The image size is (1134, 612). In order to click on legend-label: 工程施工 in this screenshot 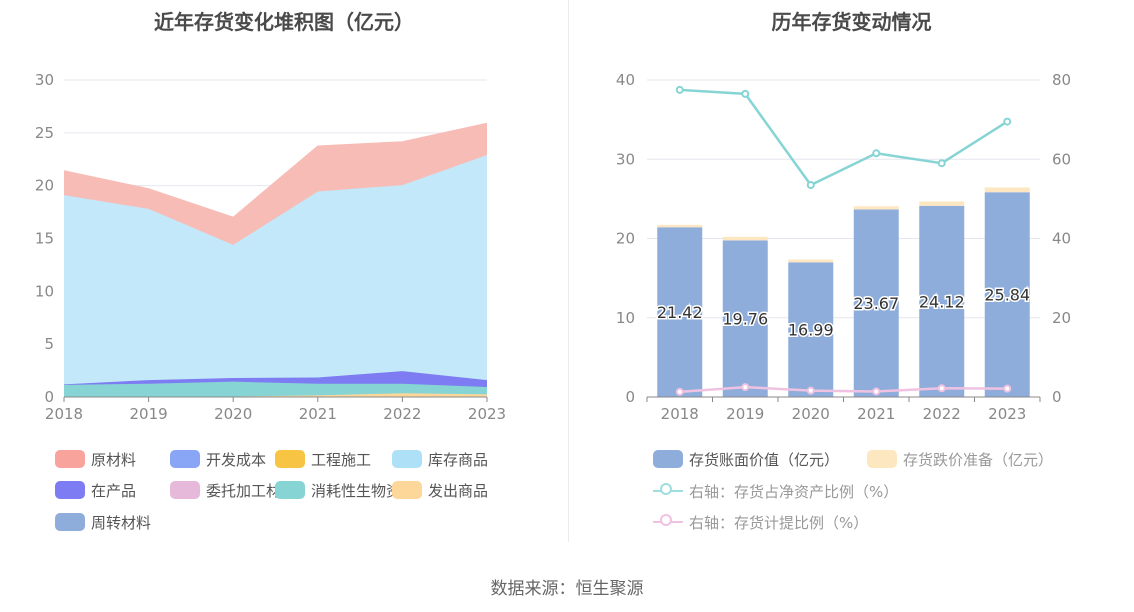, I will do `click(341, 459)`.